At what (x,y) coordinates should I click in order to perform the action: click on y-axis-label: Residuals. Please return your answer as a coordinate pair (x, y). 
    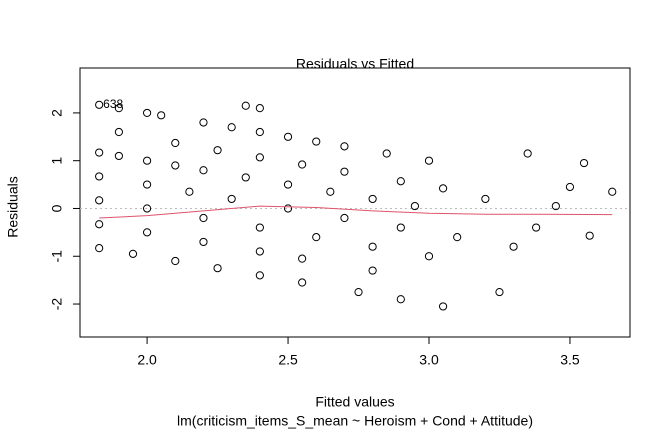
    Looking at the image, I should click on (13, 206).